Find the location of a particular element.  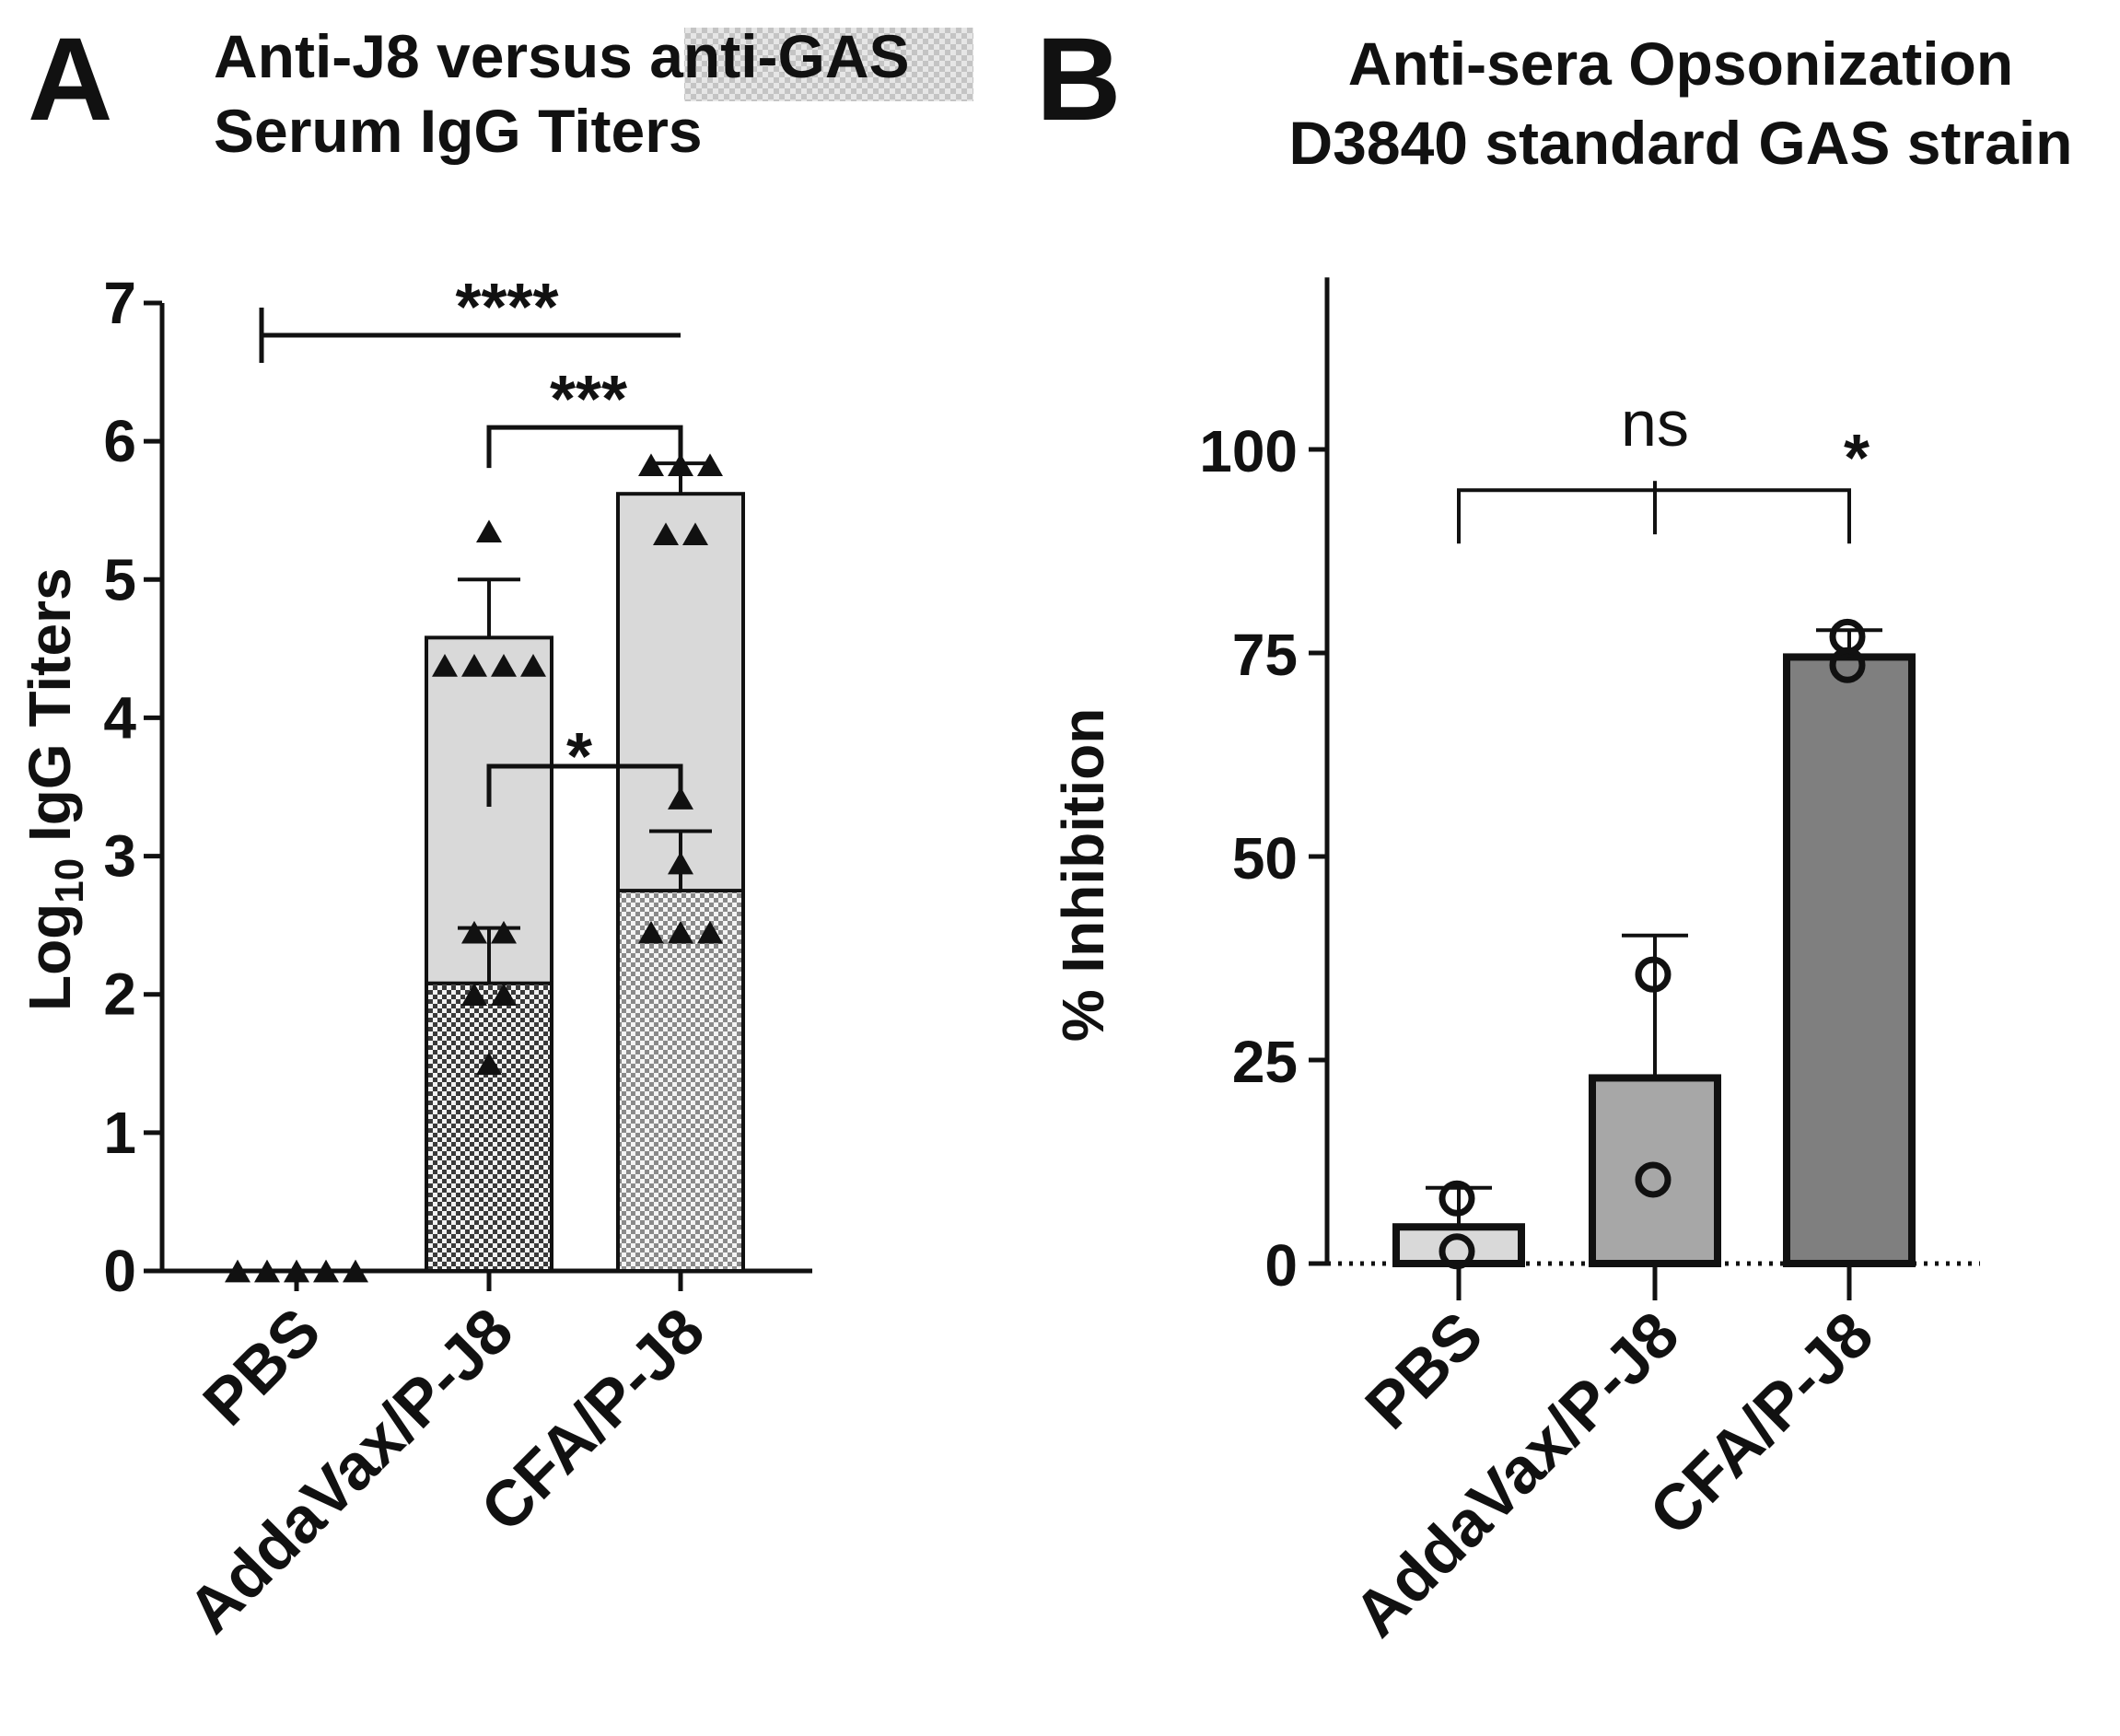

panel-b-title-line1: Anti-sera Opsonization is located at coordinates (1680, 64).